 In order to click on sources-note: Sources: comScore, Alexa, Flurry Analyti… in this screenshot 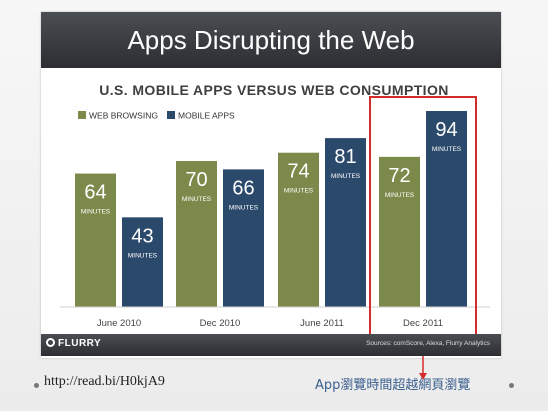, I will do `click(428, 343)`.